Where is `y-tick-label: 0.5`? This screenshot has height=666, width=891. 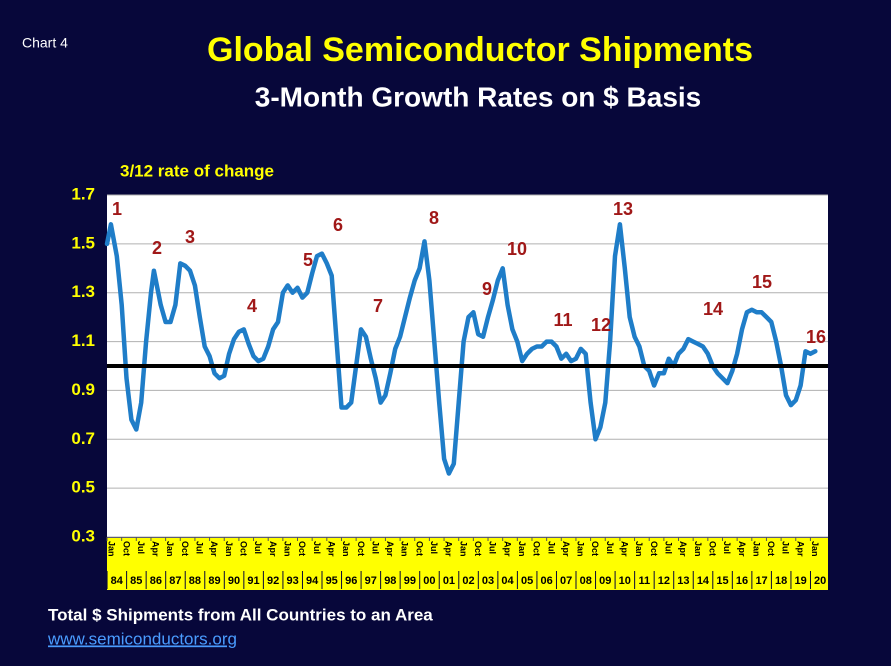 y-tick-label: 0.5 is located at coordinates (83, 487).